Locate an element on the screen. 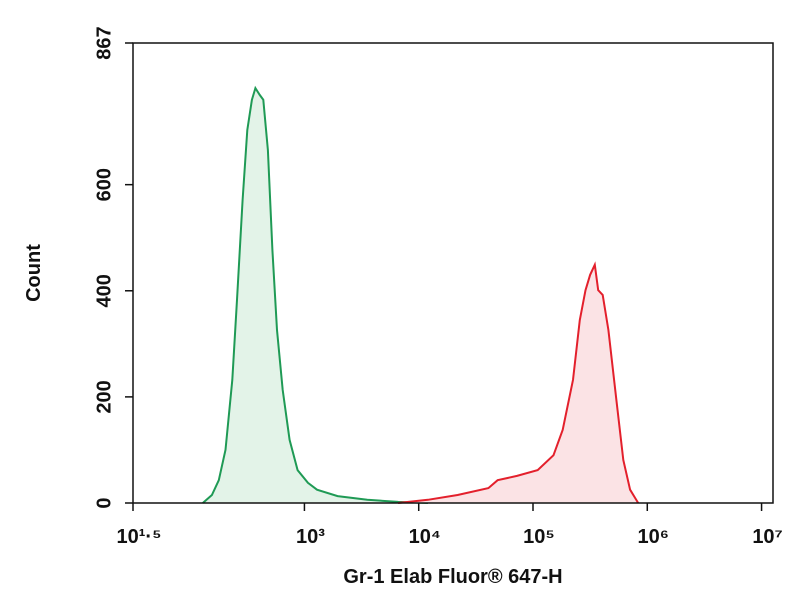  x-tick-label: 10⁵ is located at coordinates (539, 537).